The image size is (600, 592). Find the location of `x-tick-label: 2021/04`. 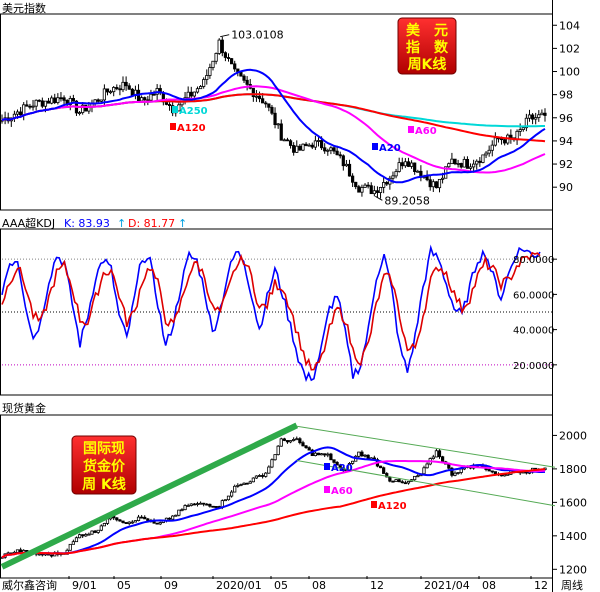

x-tick-label: 2021/04 is located at coordinates (447, 585).